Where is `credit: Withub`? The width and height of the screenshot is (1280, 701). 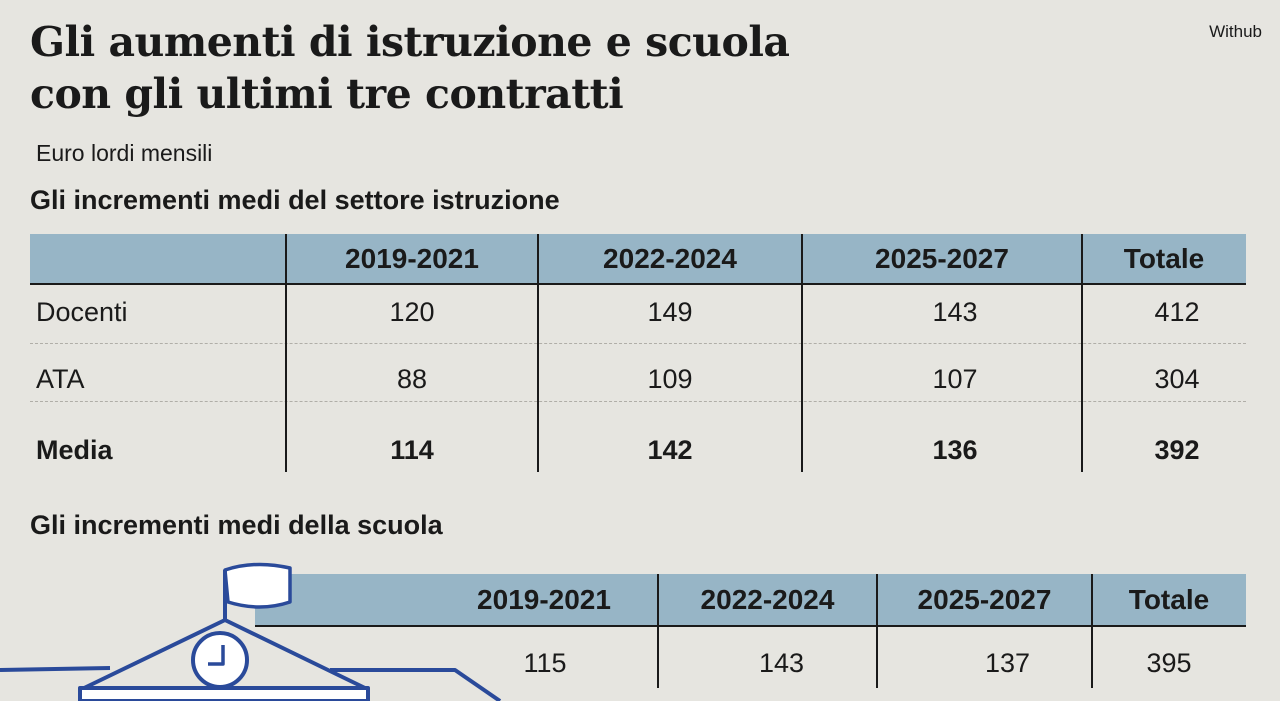 credit: Withub is located at coordinates (1235, 31).